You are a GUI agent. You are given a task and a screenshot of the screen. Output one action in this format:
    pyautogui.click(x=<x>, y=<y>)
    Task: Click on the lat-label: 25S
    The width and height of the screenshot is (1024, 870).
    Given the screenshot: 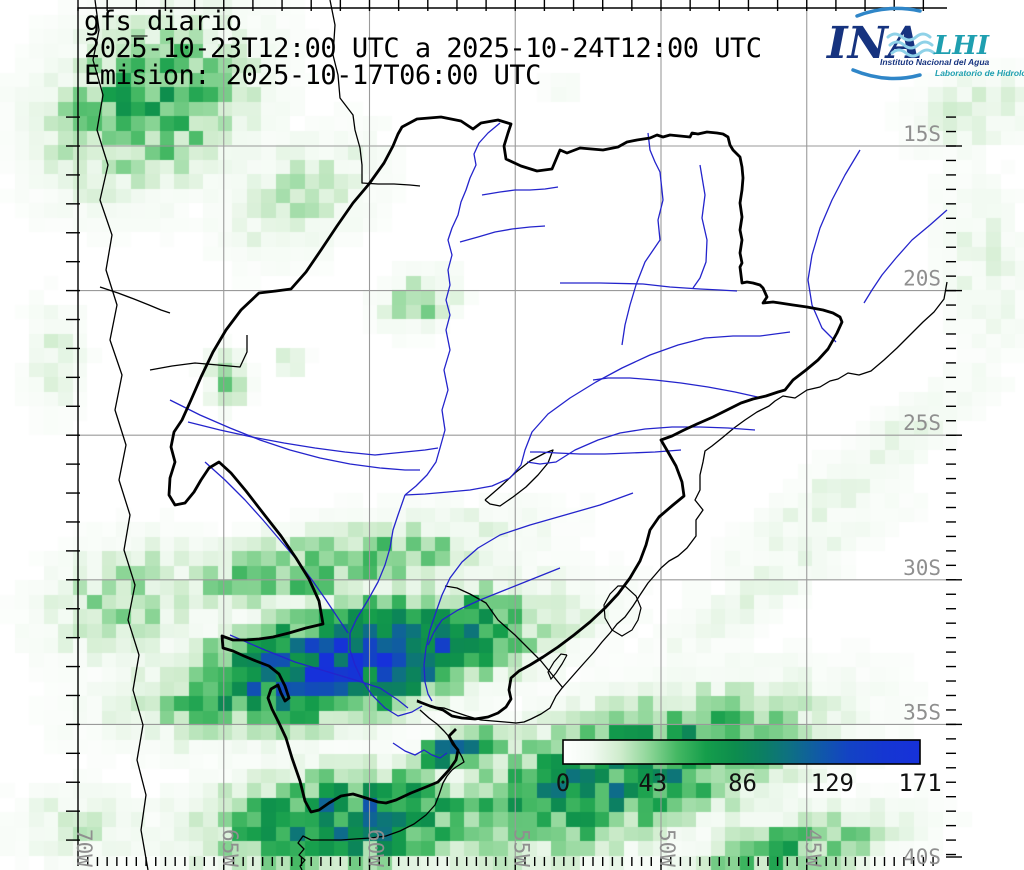 What is the action you would take?
    pyautogui.click(x=922, y=423)
    